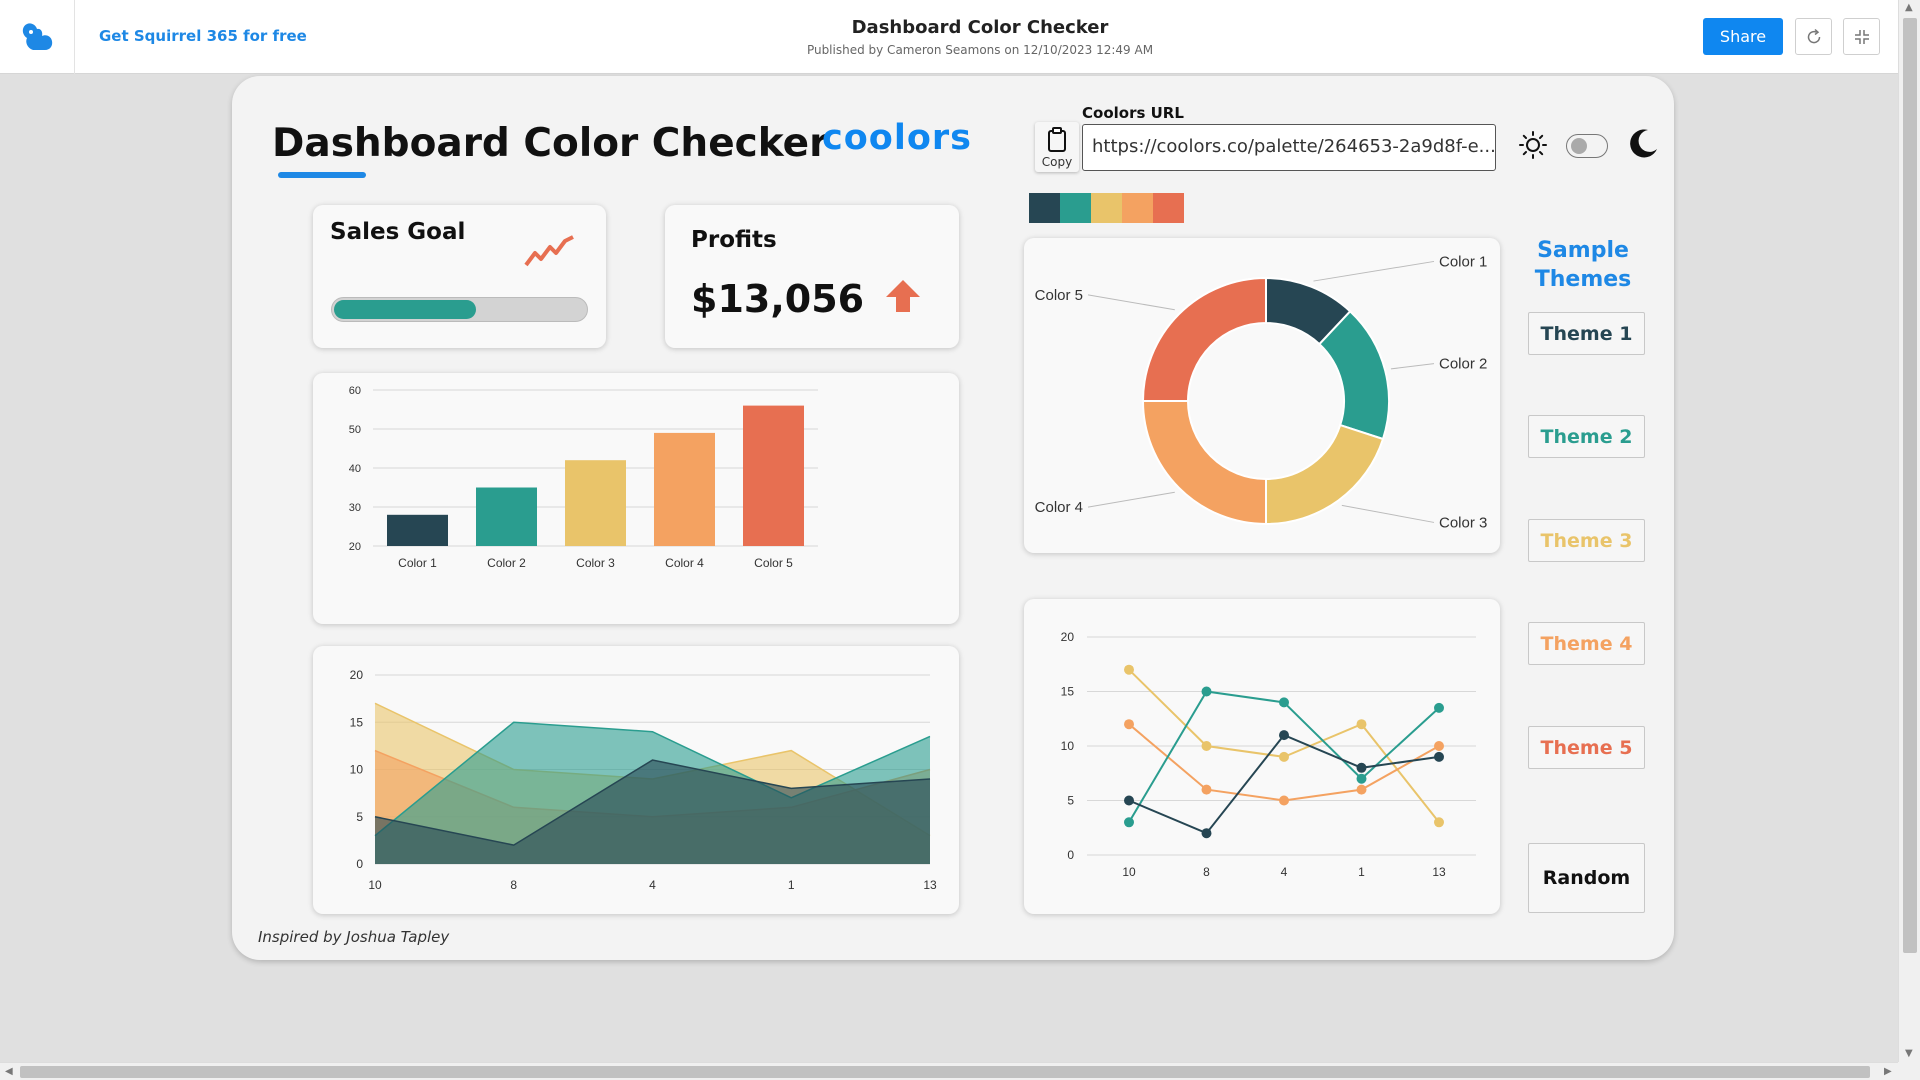 Image resolution: width=1920 pixels, height=1080 pixels. What do you see at coordinates (1070, 801) in the screenshot?
I see `line-y-tick: 5` at bounding box center [1070, 801].